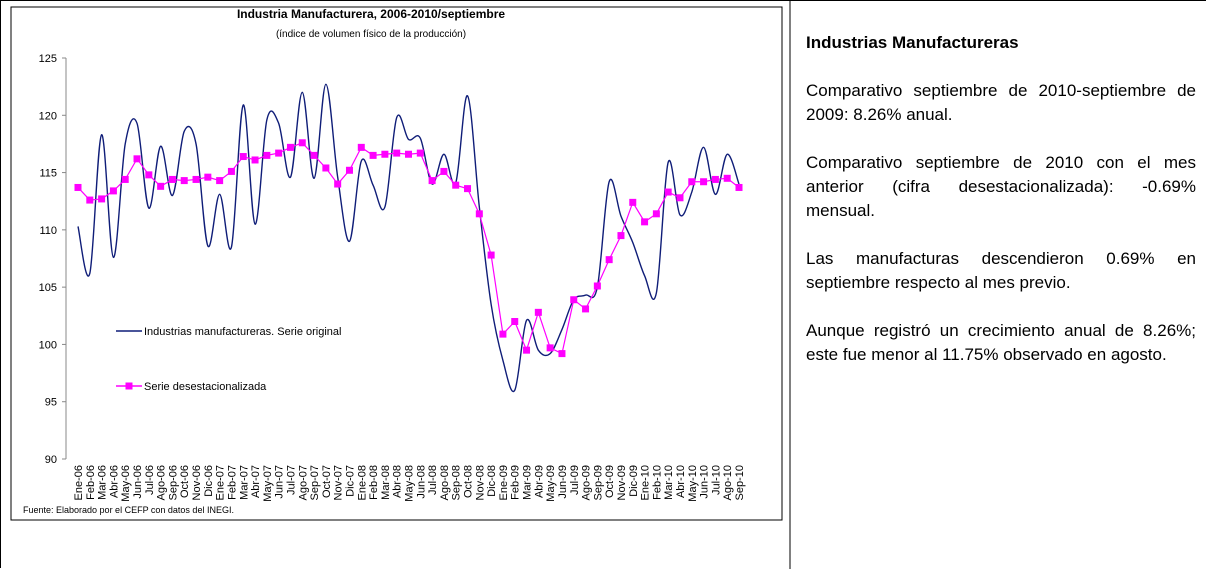 Image resolution: width=1206 pixels, height=569 pixels. Describe the element at coordinates (705, 482) in the screenshot. I see `x-tick-label: Jun-10` at that location.